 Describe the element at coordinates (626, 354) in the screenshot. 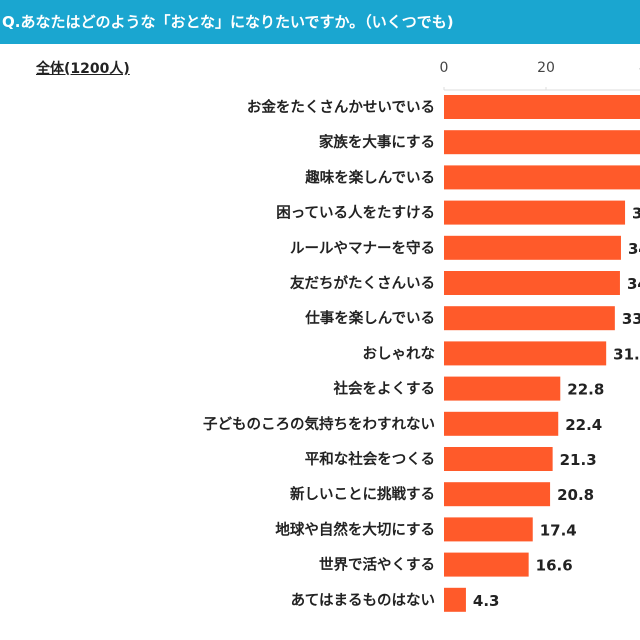

I see `data-label: 31.8` at that location.